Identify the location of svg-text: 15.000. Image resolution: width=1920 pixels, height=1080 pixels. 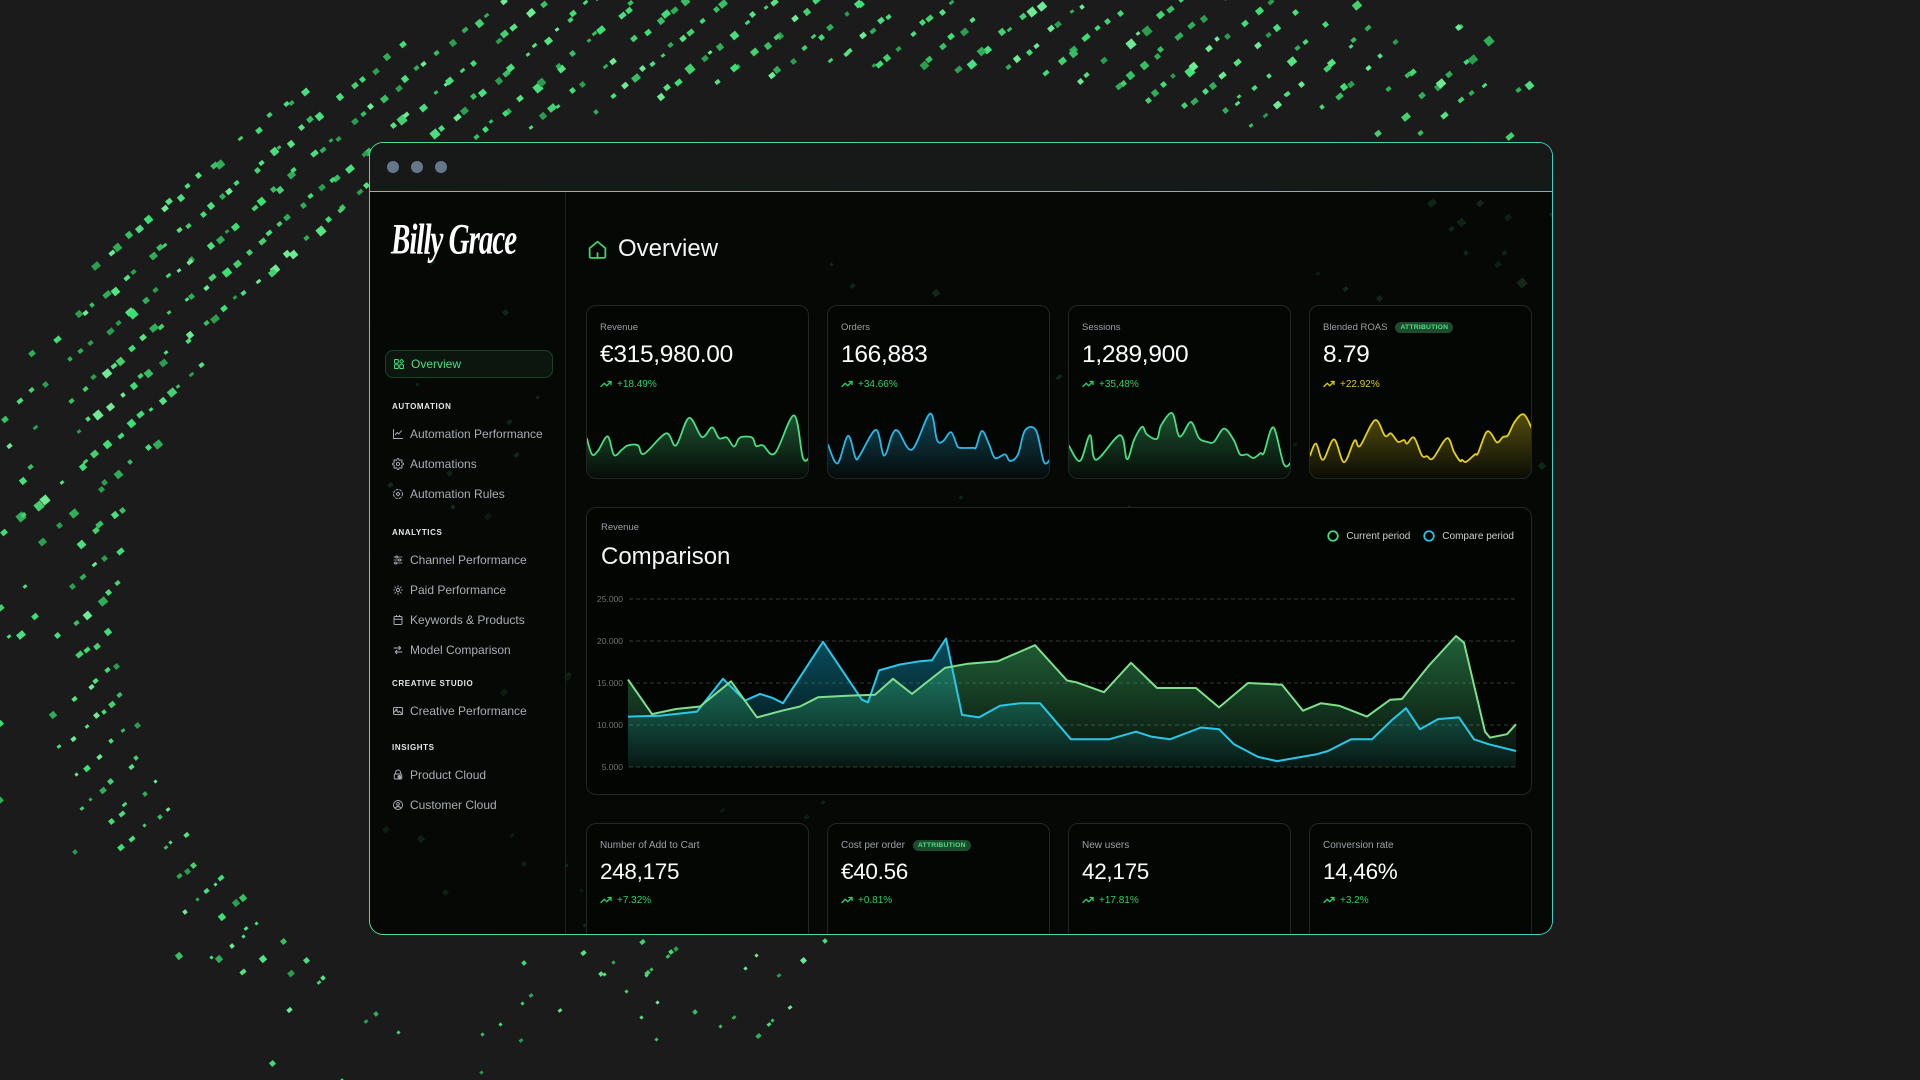
(610, 683).